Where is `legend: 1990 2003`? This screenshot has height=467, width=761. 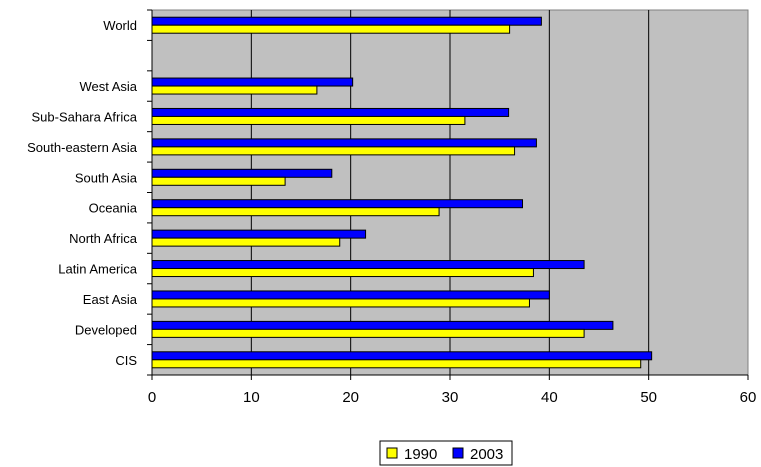 legend: 1990 2003 is located at coordinates (446, 453).